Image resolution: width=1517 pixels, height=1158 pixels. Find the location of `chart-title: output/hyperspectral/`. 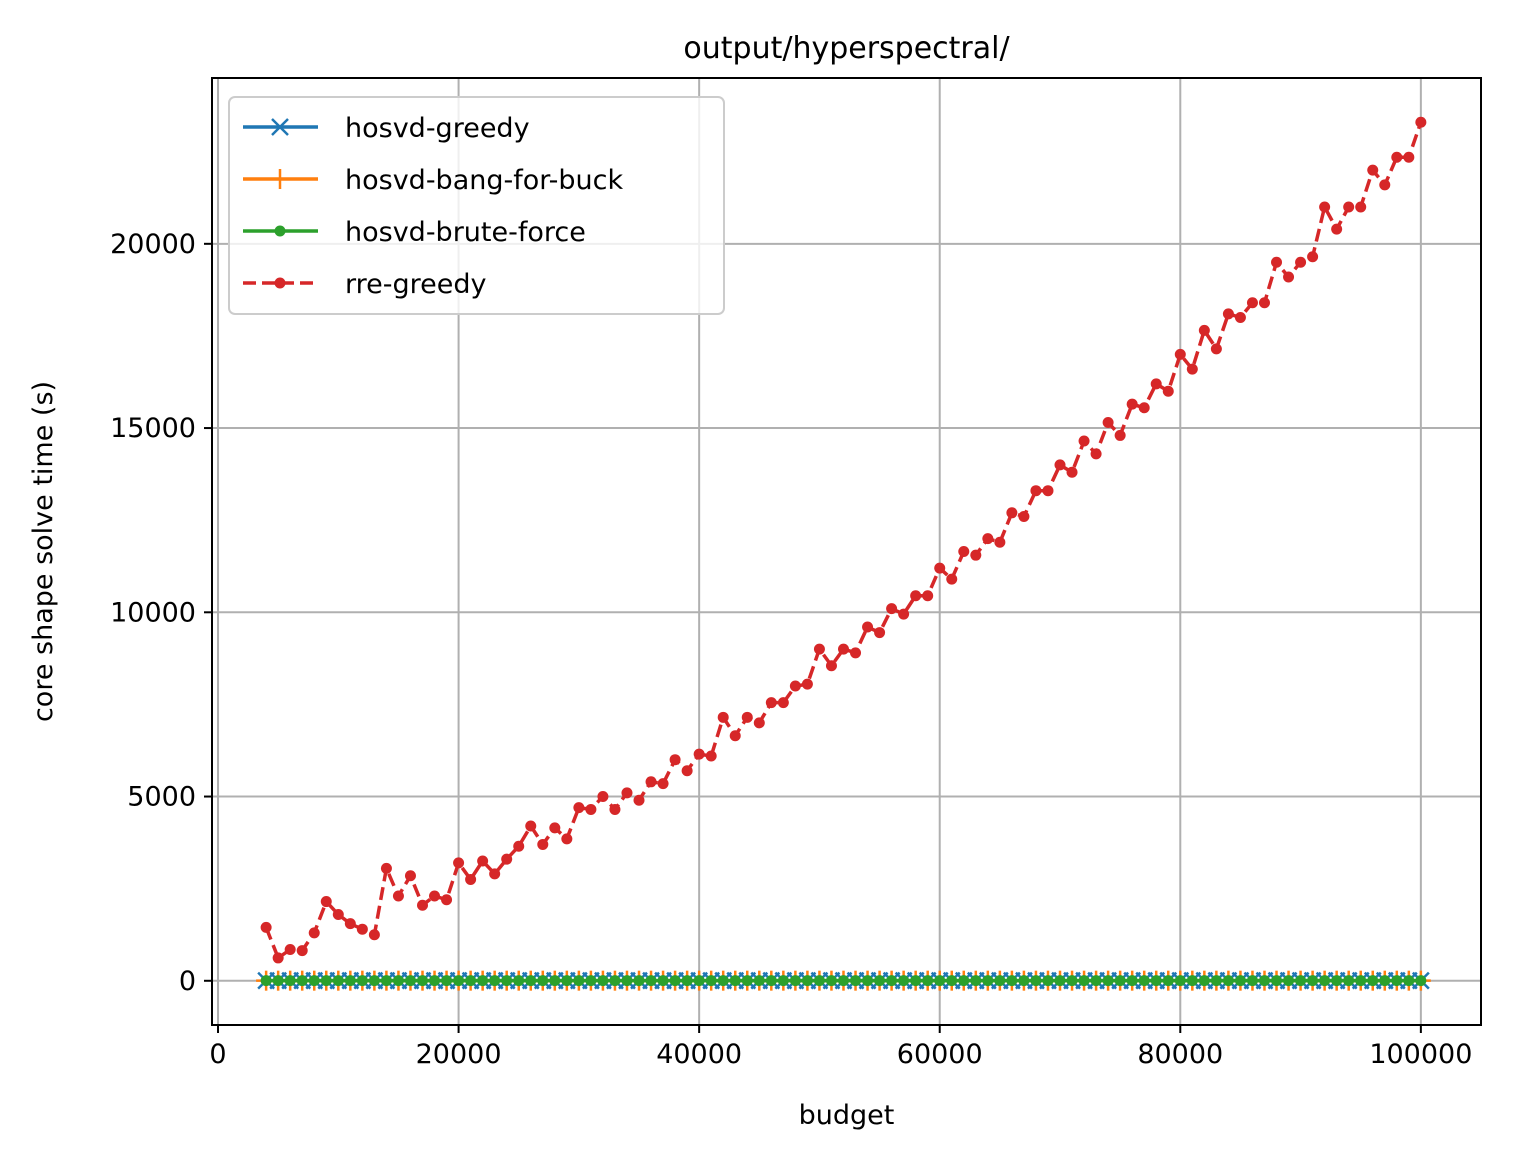

chart-title: output/hyperspectral/ is located at coordinates (846, 48).